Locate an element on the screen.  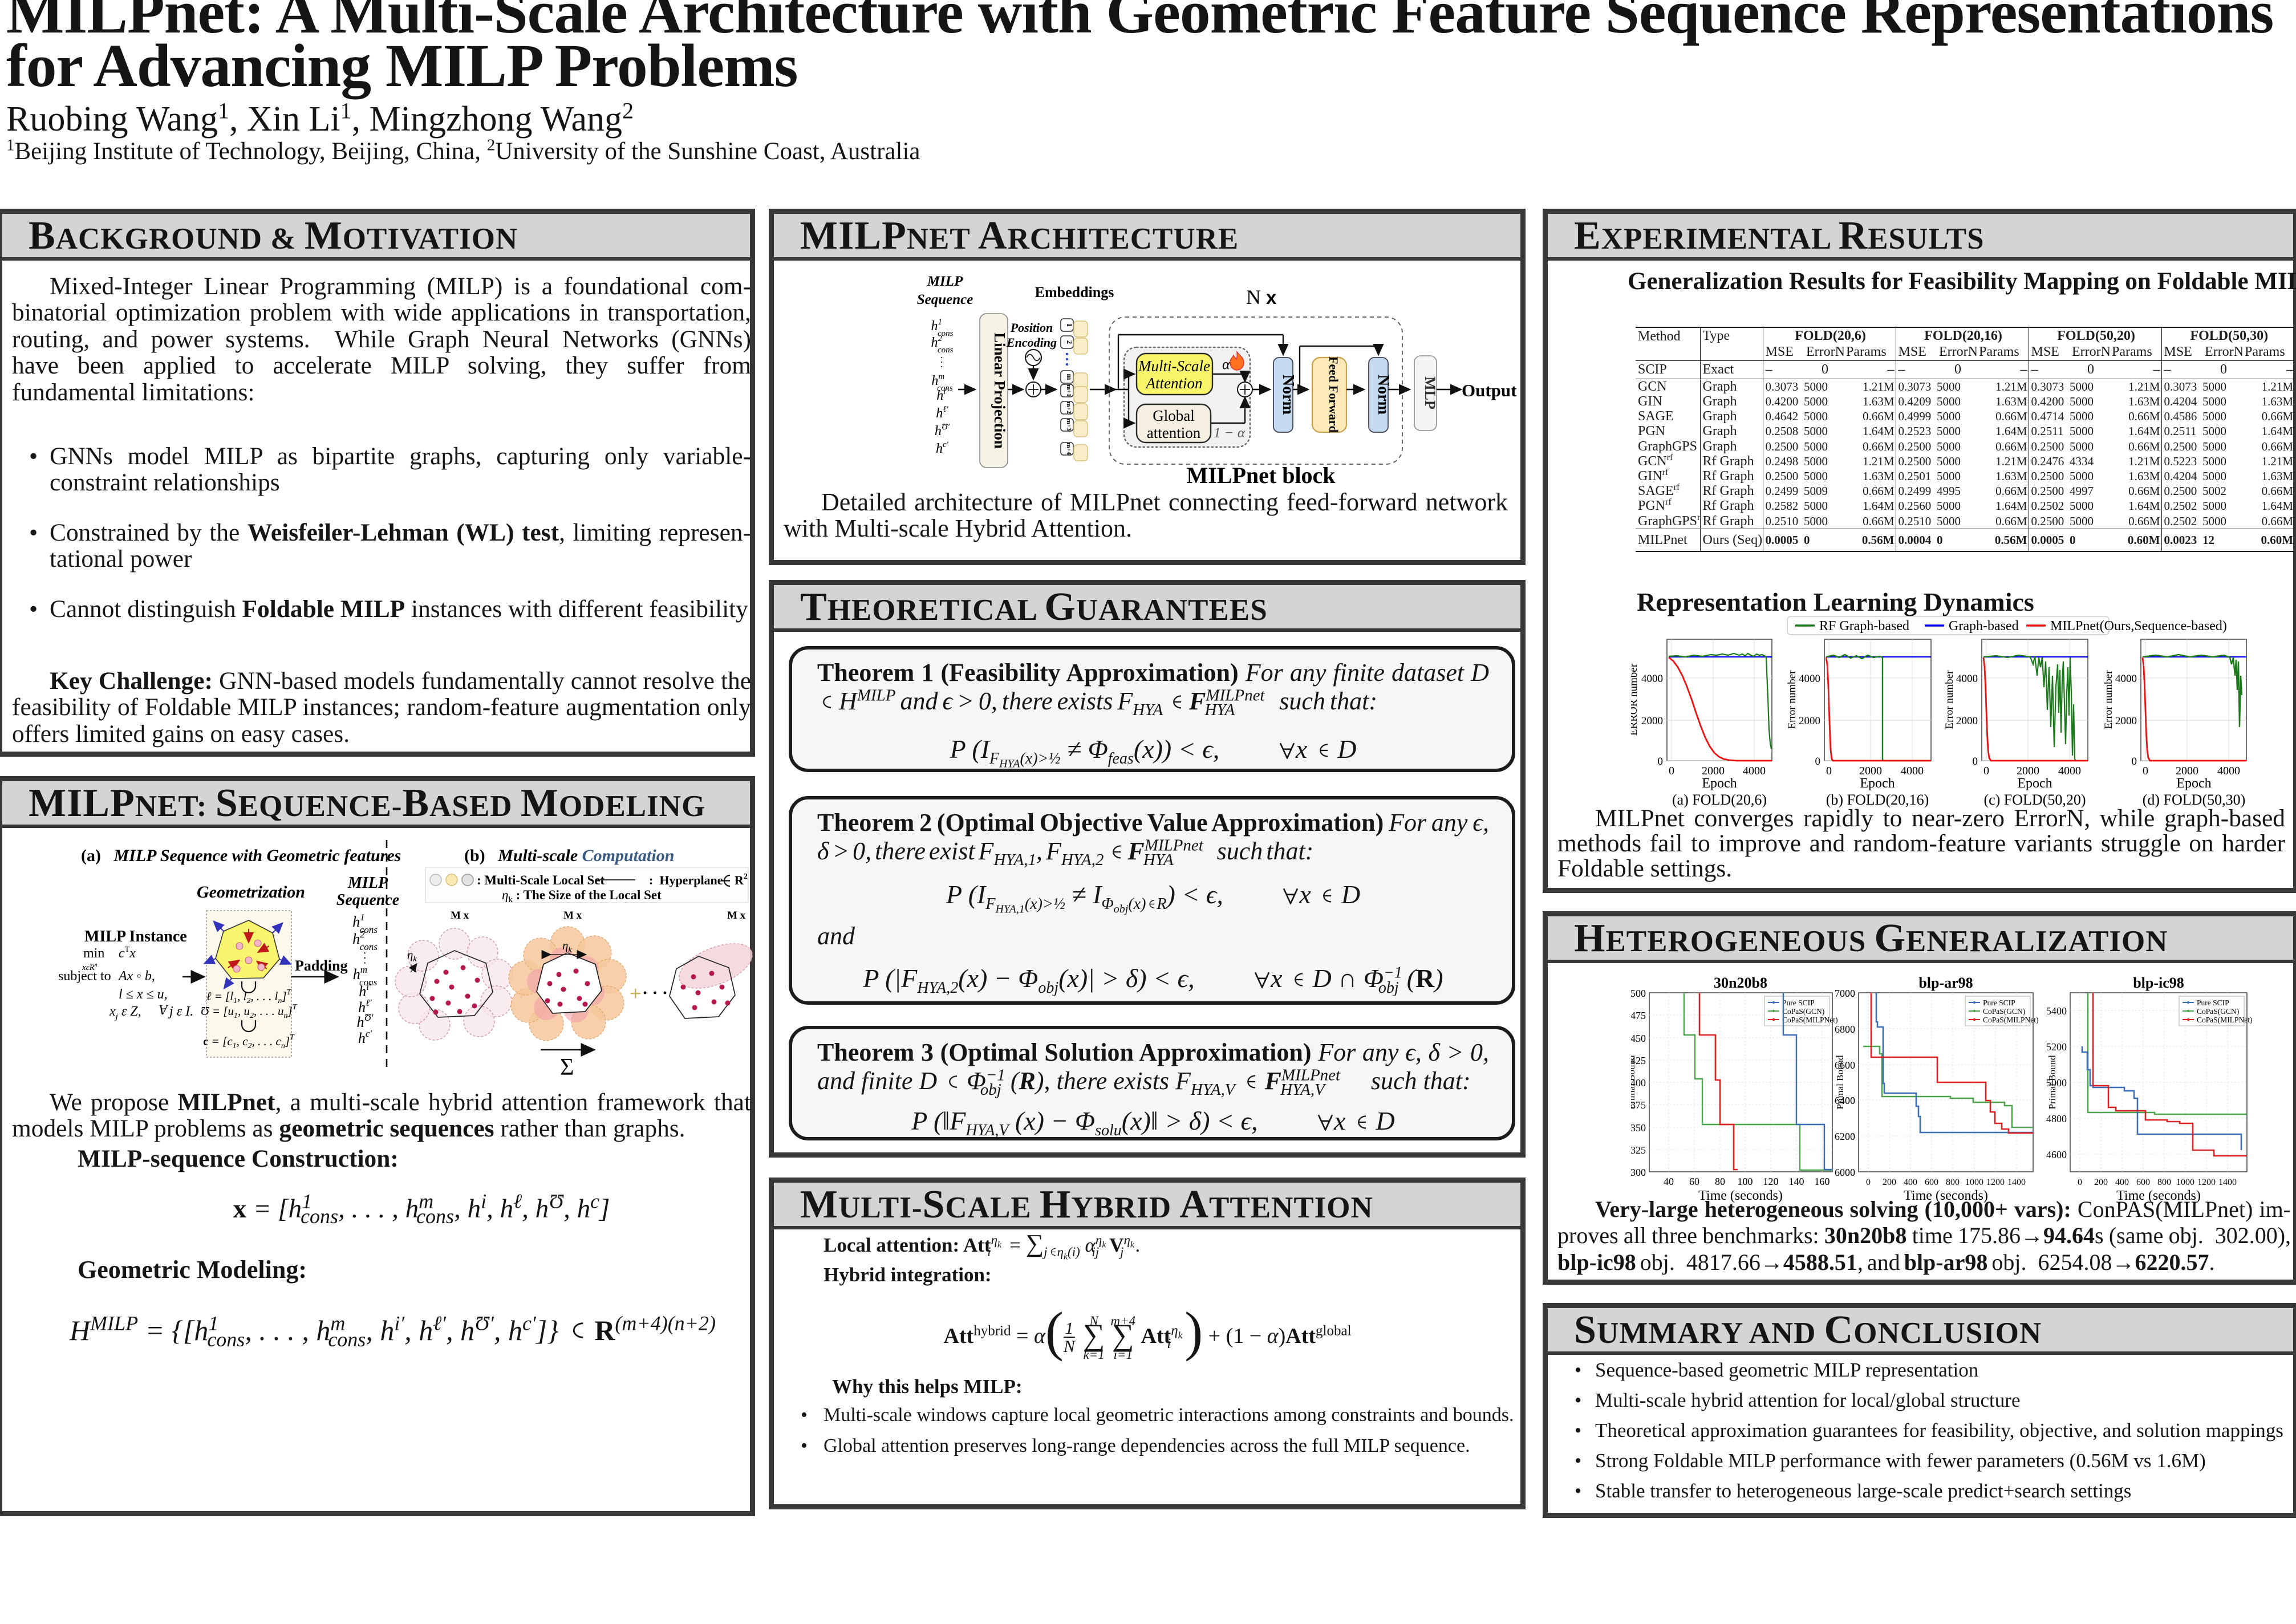
svg-text: Encoding is located at coordinates (1031, 342).